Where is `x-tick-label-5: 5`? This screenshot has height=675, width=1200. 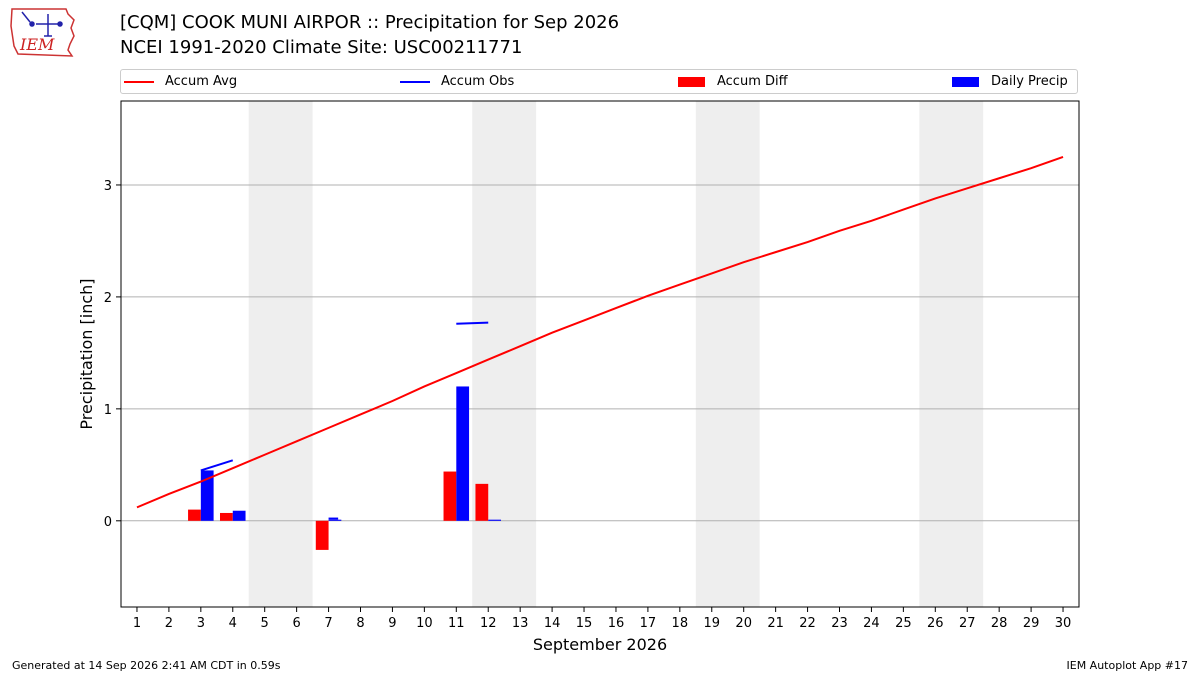 x-tick-label-5: 5 is located at coordinates (265, 623).